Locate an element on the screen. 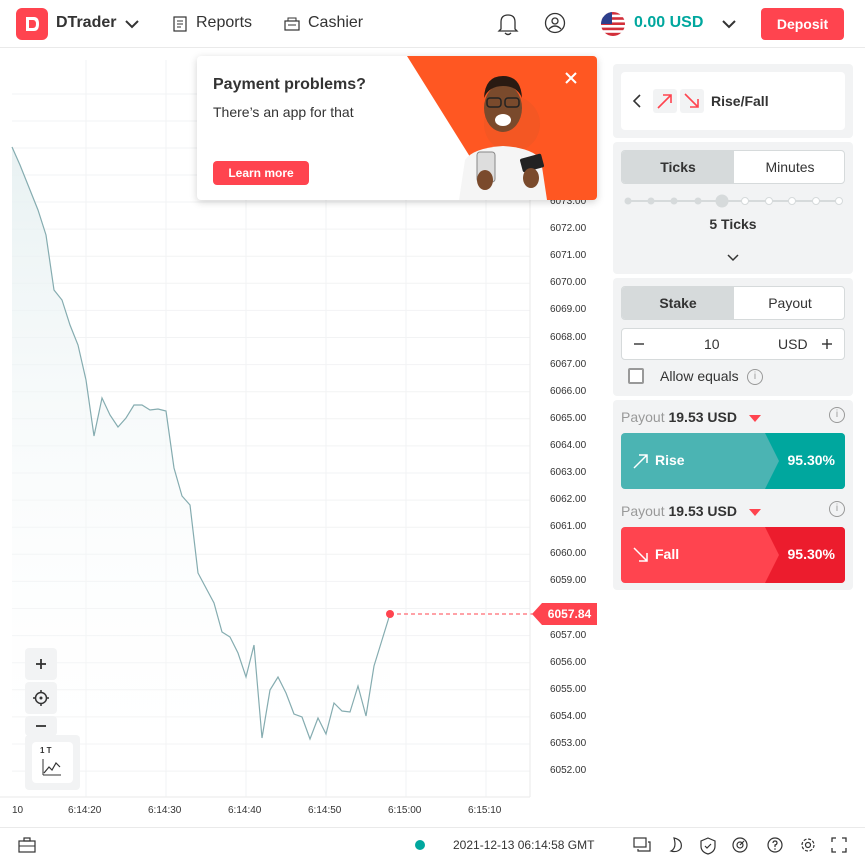  fall-percent: 95.30% is located at coordinates (811, 554).